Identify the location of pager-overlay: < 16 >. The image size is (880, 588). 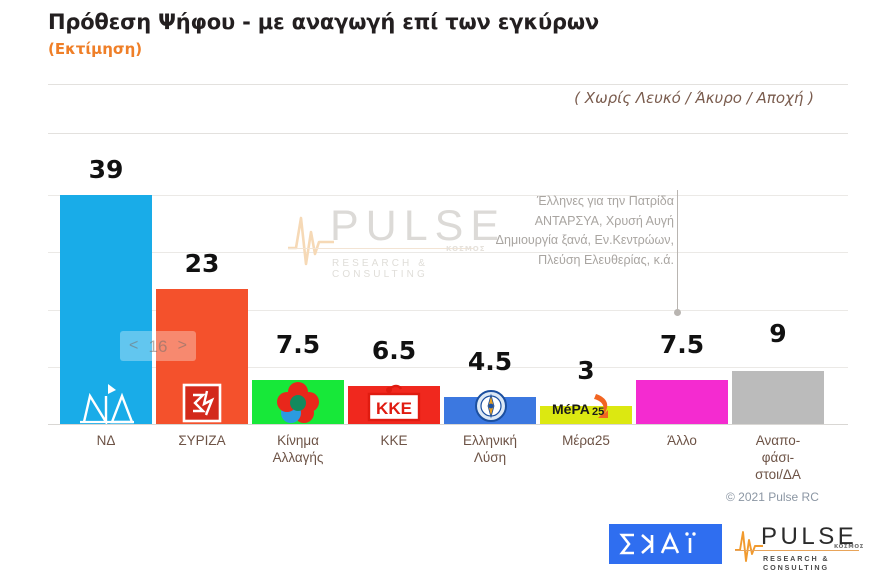
(158, 346).